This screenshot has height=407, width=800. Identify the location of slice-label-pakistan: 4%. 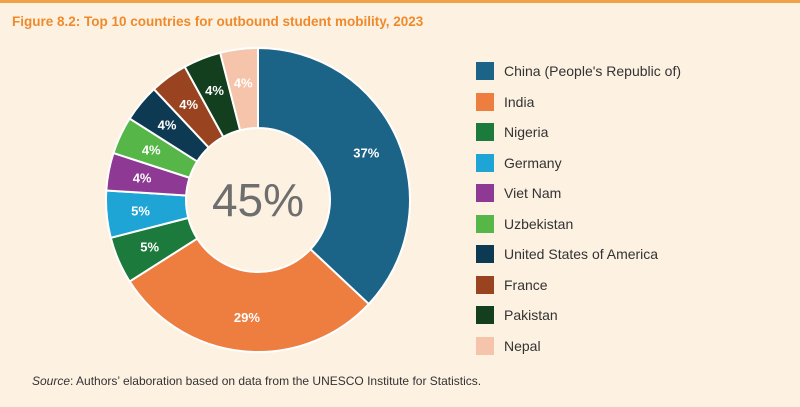
(214, 90).